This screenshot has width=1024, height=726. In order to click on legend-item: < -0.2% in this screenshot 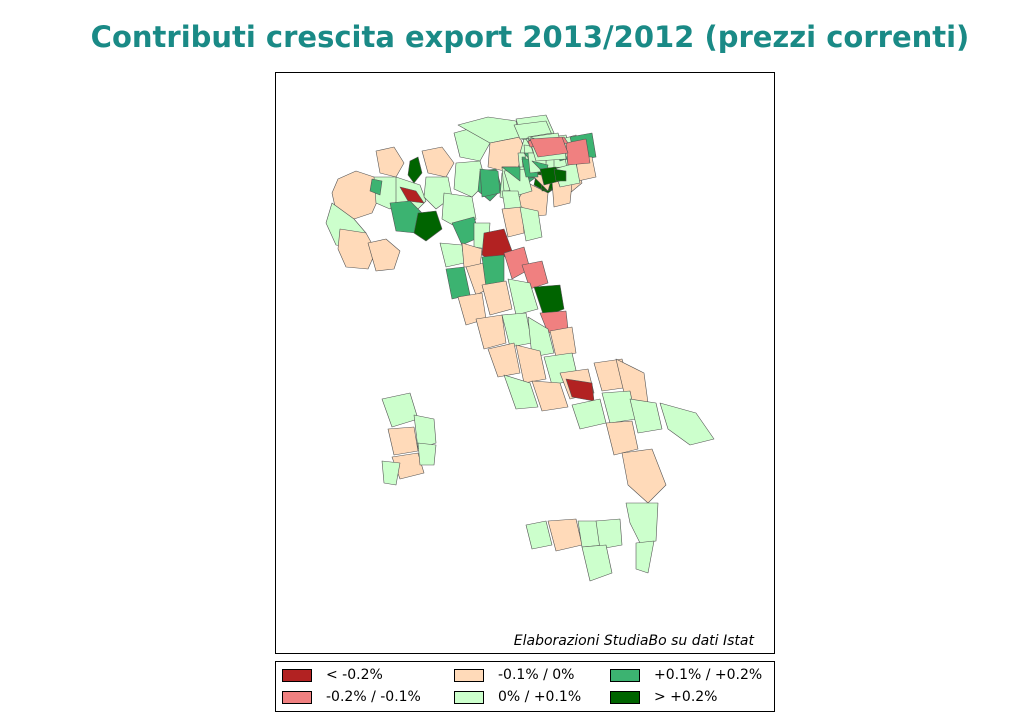, I will do `click(332, 675)`.